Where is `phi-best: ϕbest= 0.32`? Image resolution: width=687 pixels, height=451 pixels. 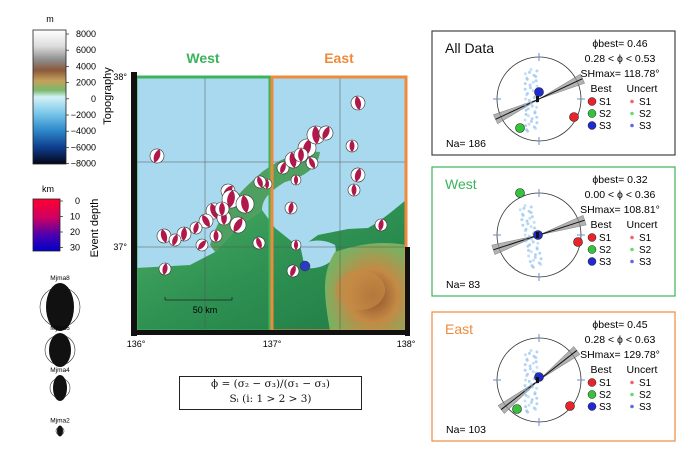
phi-best: ϕbest= 0.32 is located at coordinates (619, 180).